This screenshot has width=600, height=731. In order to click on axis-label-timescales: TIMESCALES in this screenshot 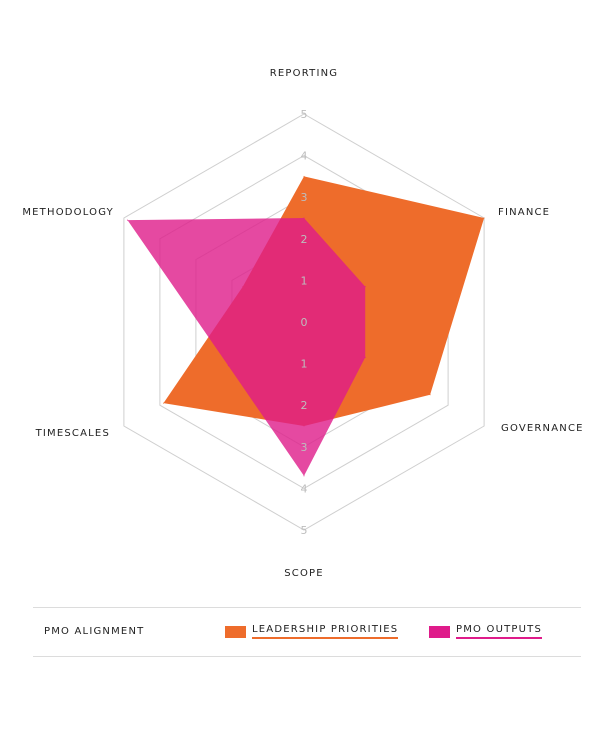, I will do `click(72, 433)`.